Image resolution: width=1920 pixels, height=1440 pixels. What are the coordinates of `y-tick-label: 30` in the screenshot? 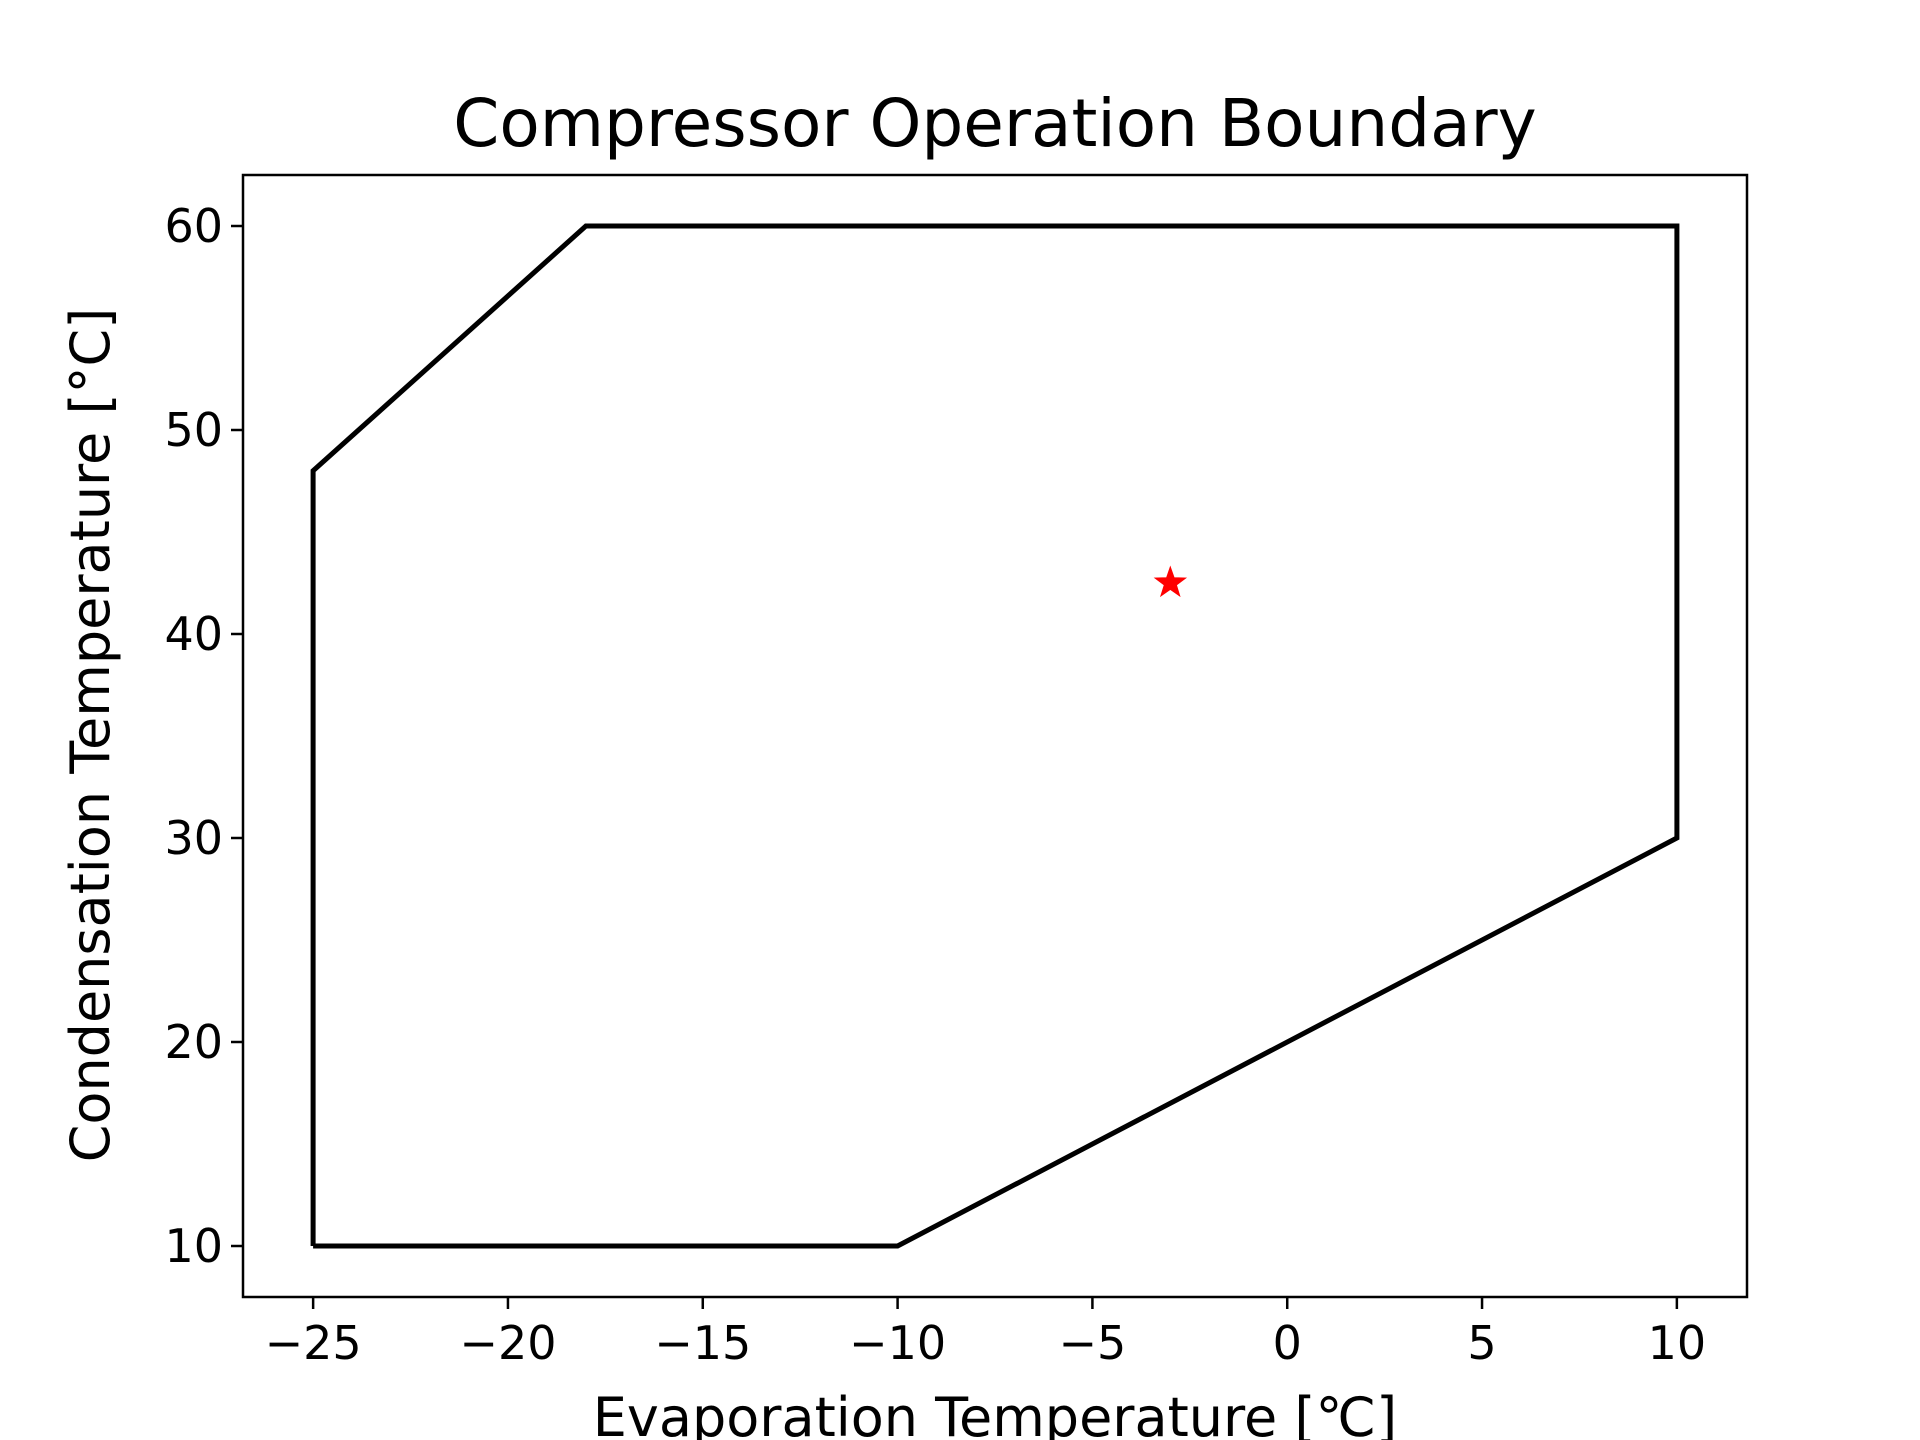 It's located at (193, 838).